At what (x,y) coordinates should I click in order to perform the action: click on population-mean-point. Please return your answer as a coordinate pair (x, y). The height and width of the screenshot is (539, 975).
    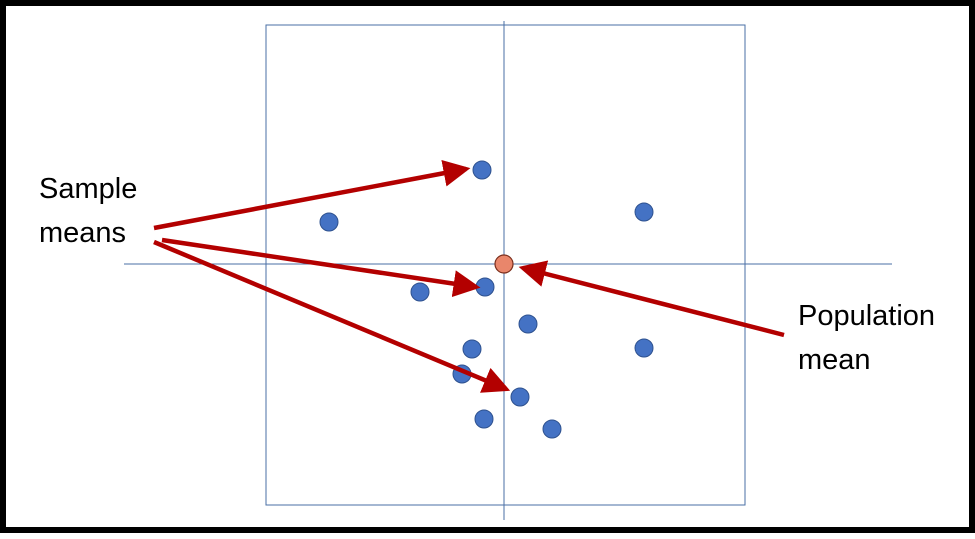
    Looking at the image, I should click on (504, 264).